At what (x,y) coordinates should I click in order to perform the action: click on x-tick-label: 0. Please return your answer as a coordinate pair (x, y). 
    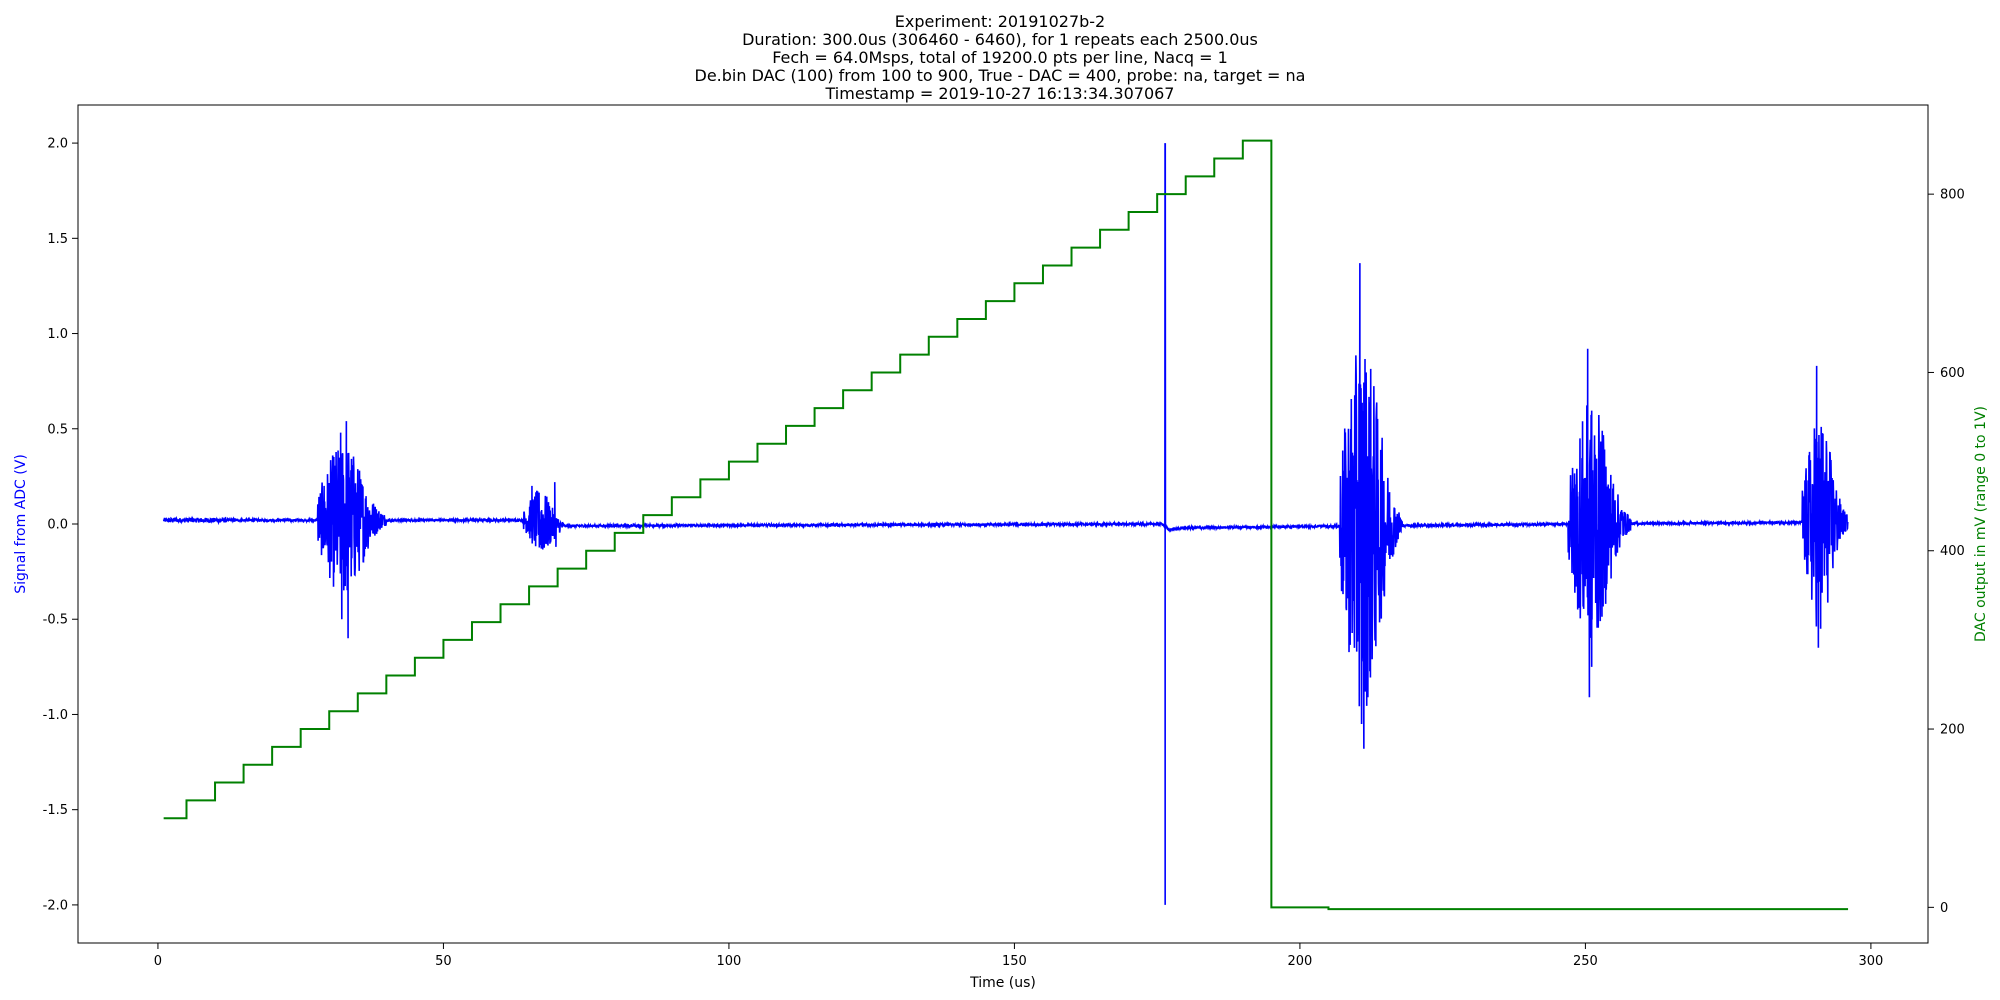
    Looking at the image, I should click on (158, 961).